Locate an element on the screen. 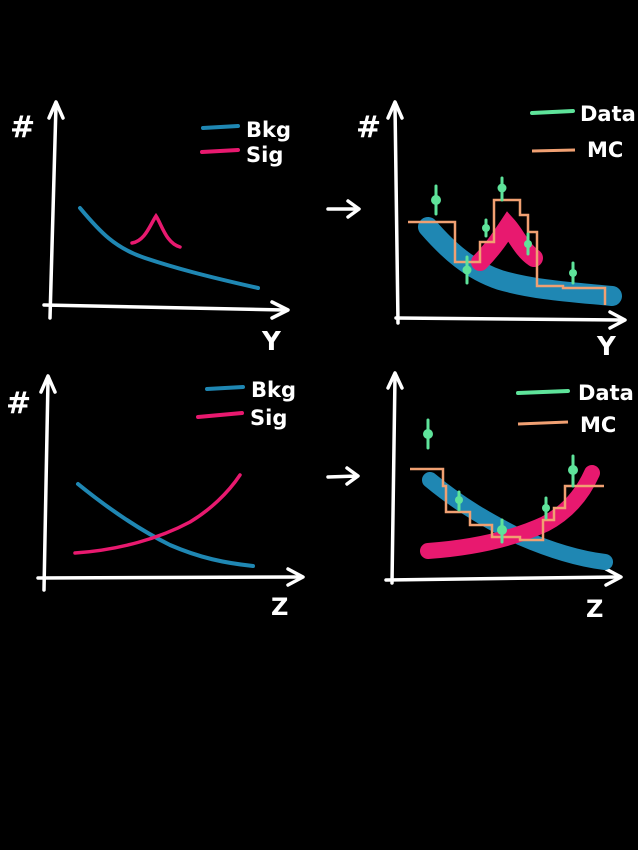 The width and height of the screenshot is (638, 850). transition-arrow-bottom is located at coordinates (343, 476).